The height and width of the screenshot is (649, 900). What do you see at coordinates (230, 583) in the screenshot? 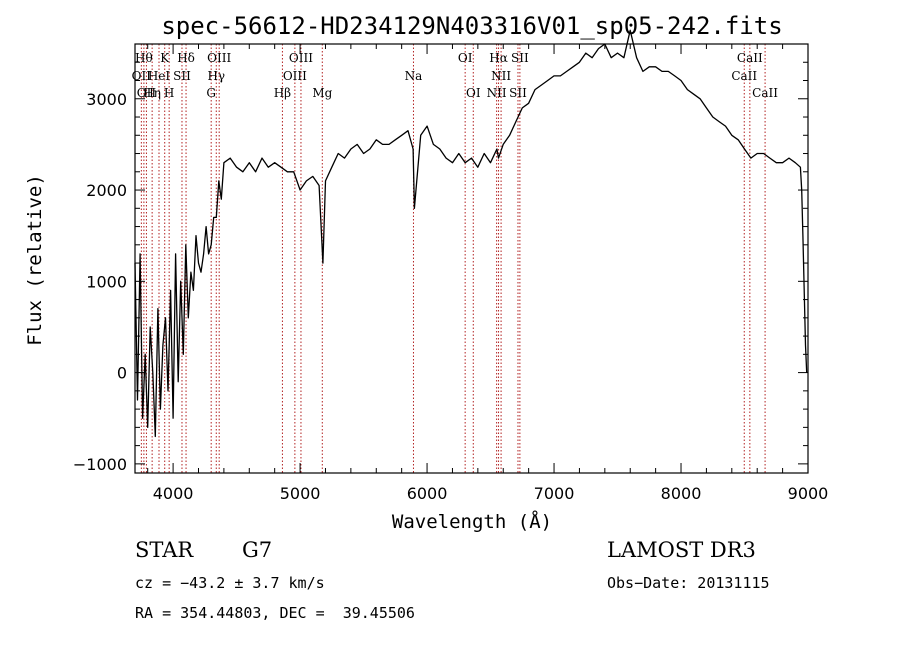
I see `redshift-velocity: cz = −43.2 ± 3.7 km/s` at bounding box center [230, 583].